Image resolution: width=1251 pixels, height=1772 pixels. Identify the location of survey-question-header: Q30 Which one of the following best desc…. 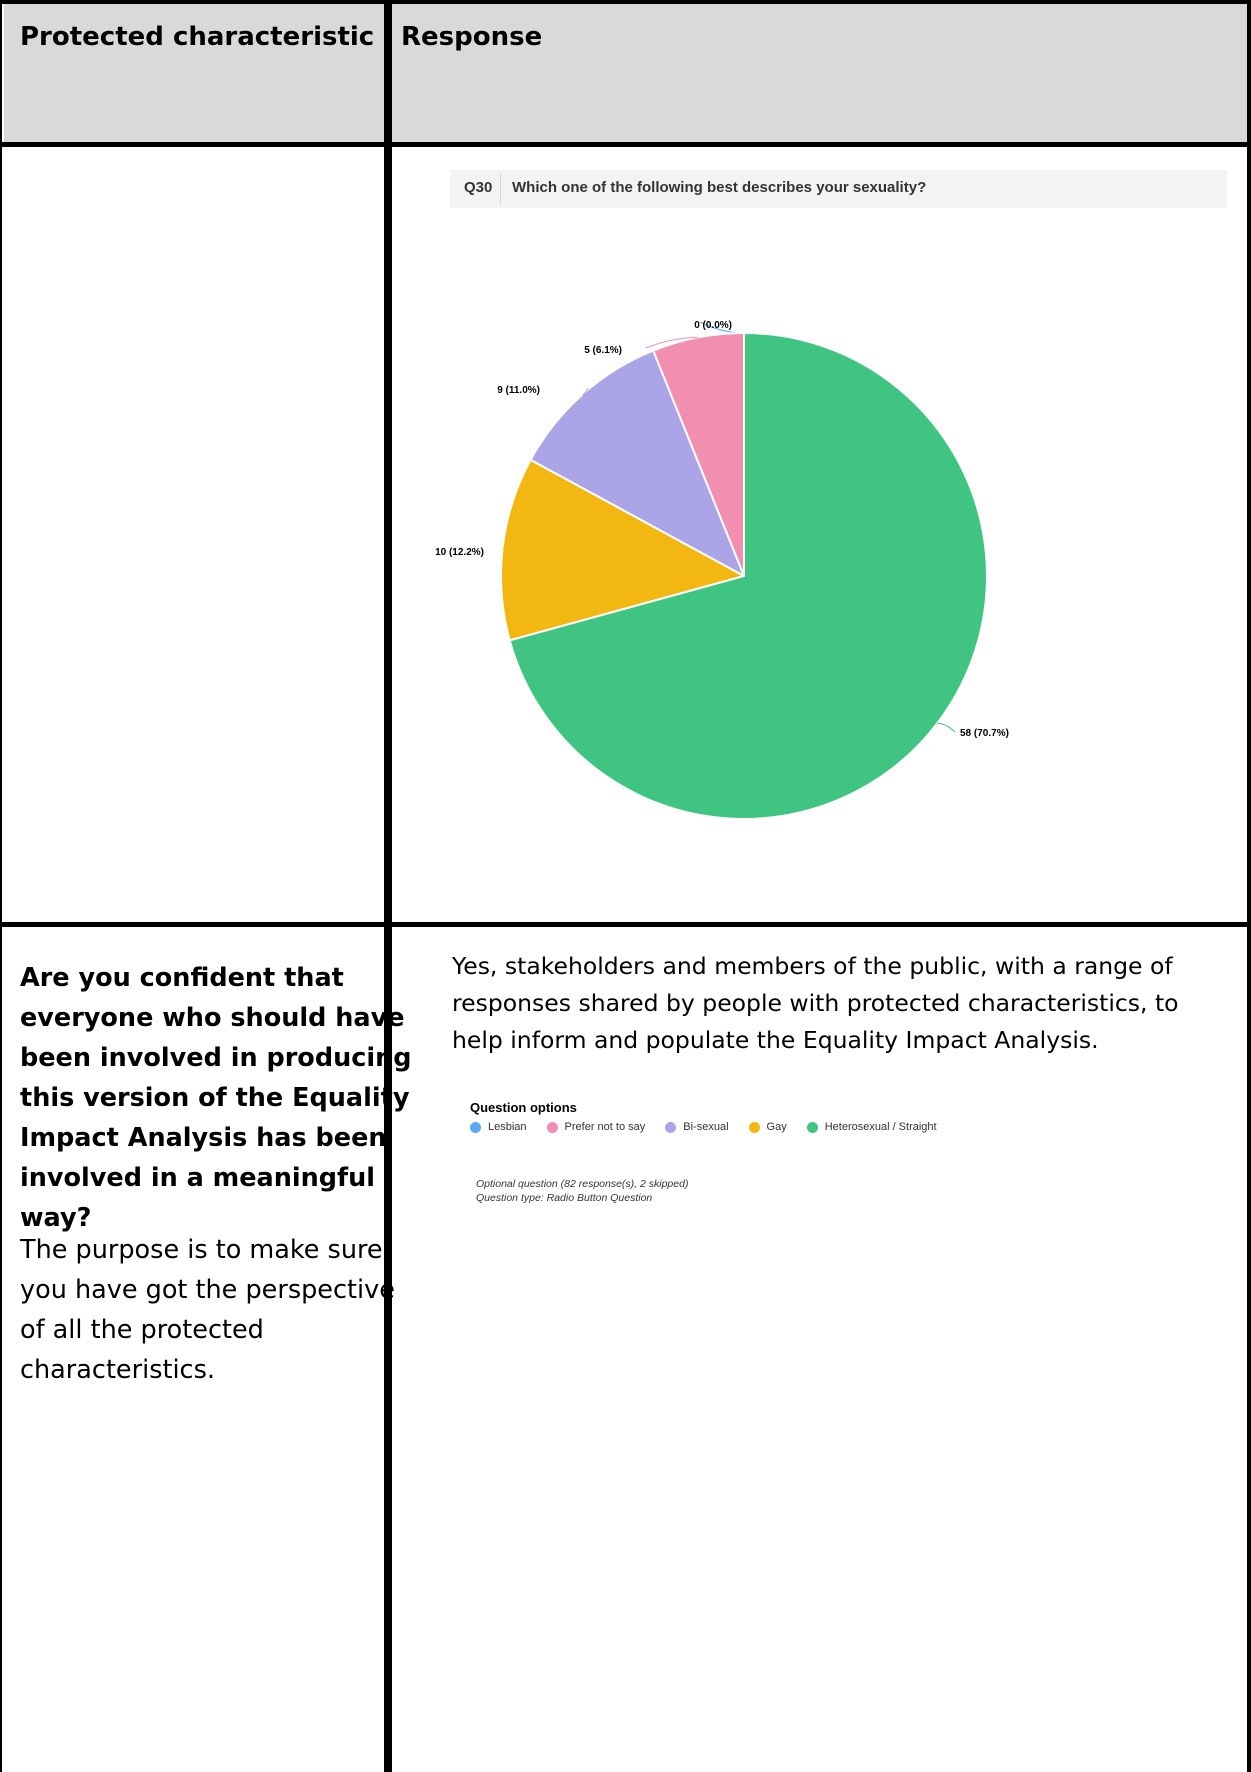
(838, 189).